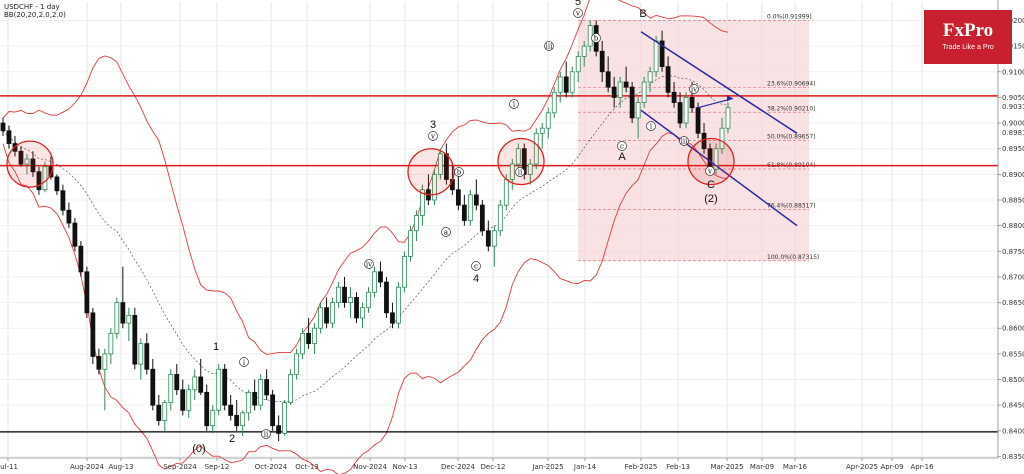 The height and width of the screenshot is (474, 1024). Describe the element at coordinates (793, 257) in the screenshot. I see `fib-level-label: 100.0%(0.87315)` at that location.